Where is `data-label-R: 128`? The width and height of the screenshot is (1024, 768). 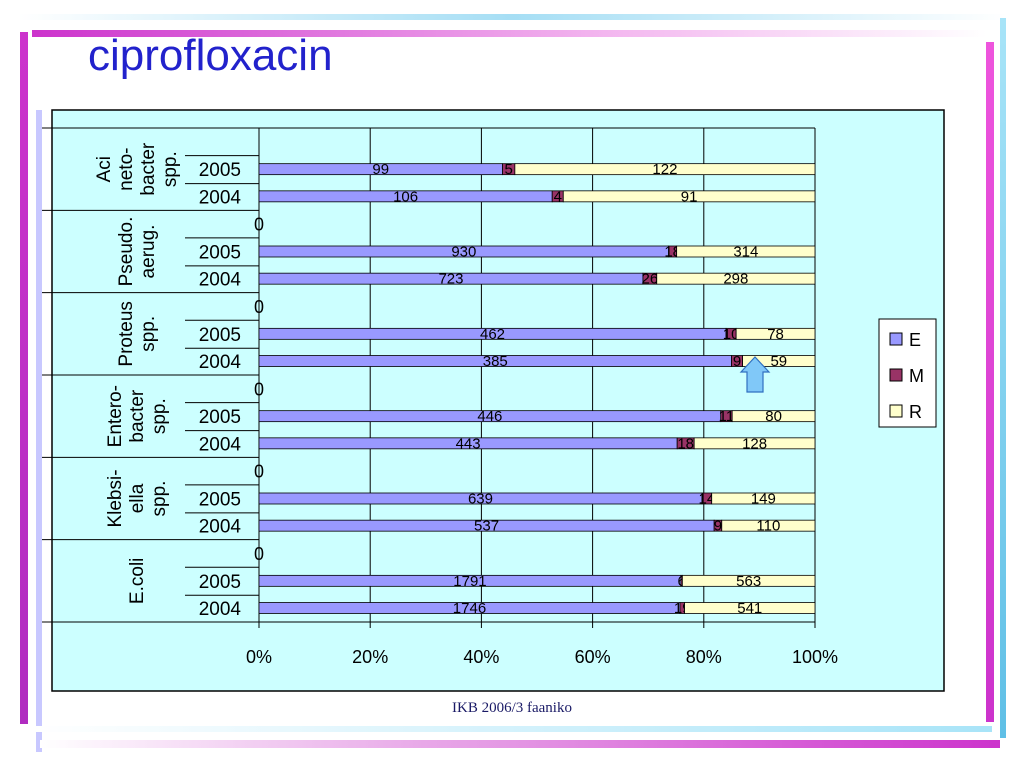
data-label-R: 128 is located at coordinates (754, 443).